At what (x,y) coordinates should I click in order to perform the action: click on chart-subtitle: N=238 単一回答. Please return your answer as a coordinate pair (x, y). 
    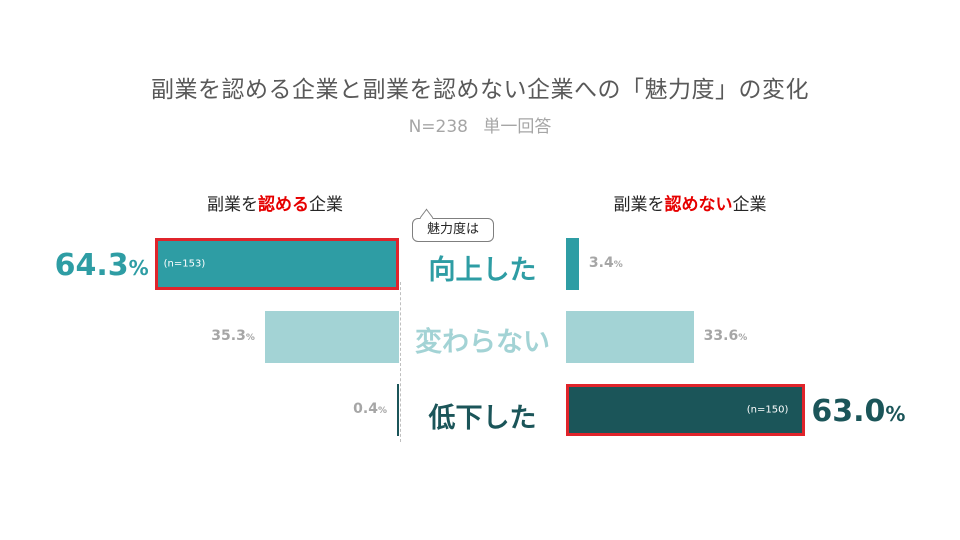
    Looking at the image, I should click on (480, 124).